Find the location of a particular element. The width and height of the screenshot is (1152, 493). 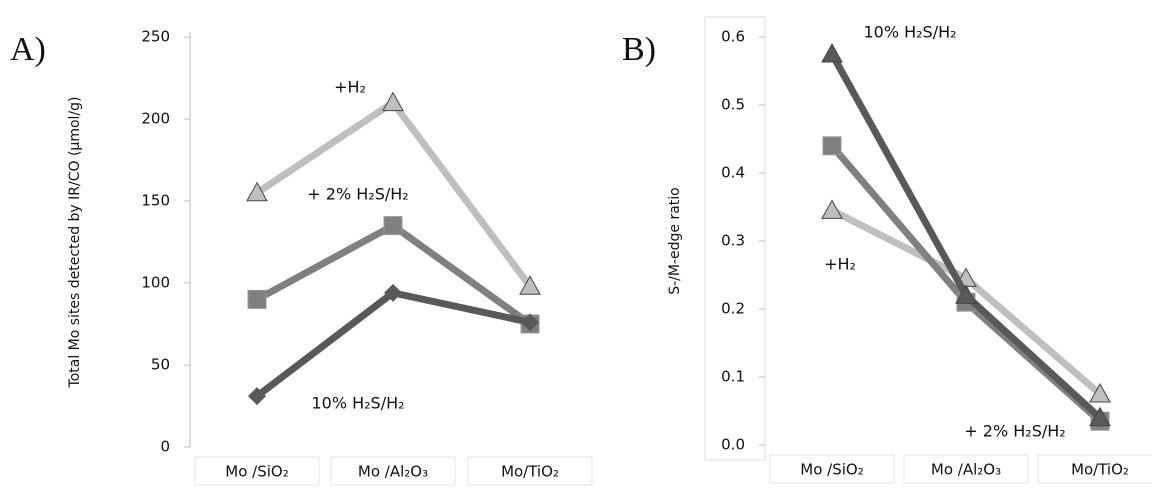

y-axis-label: S-/M-edge ratio is located at coordinates (675, 241).